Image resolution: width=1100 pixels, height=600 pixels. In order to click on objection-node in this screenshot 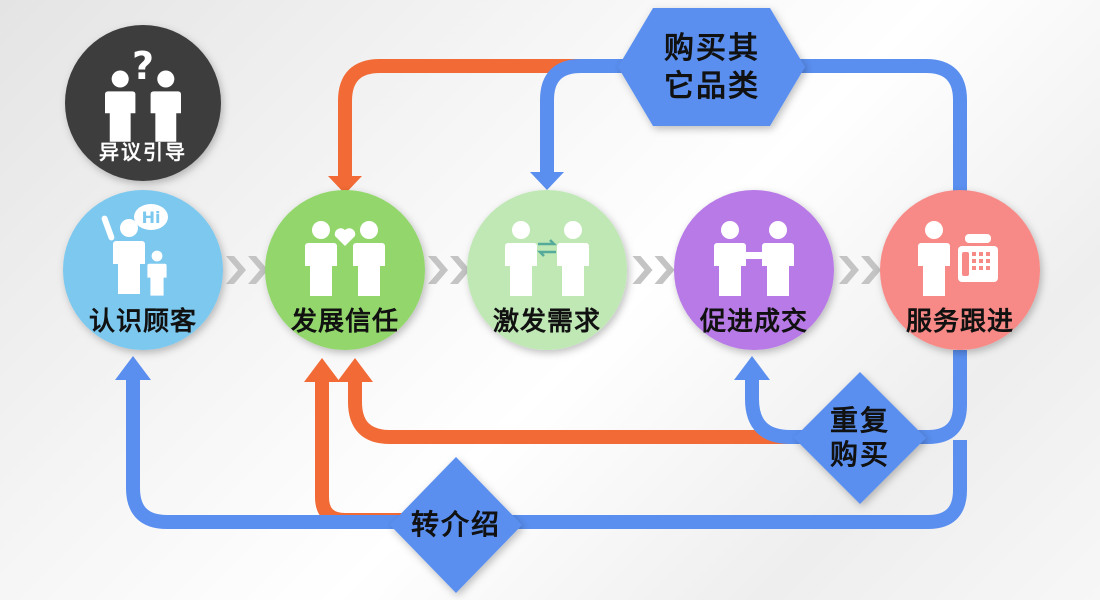, I will do `click(143, 103)`.